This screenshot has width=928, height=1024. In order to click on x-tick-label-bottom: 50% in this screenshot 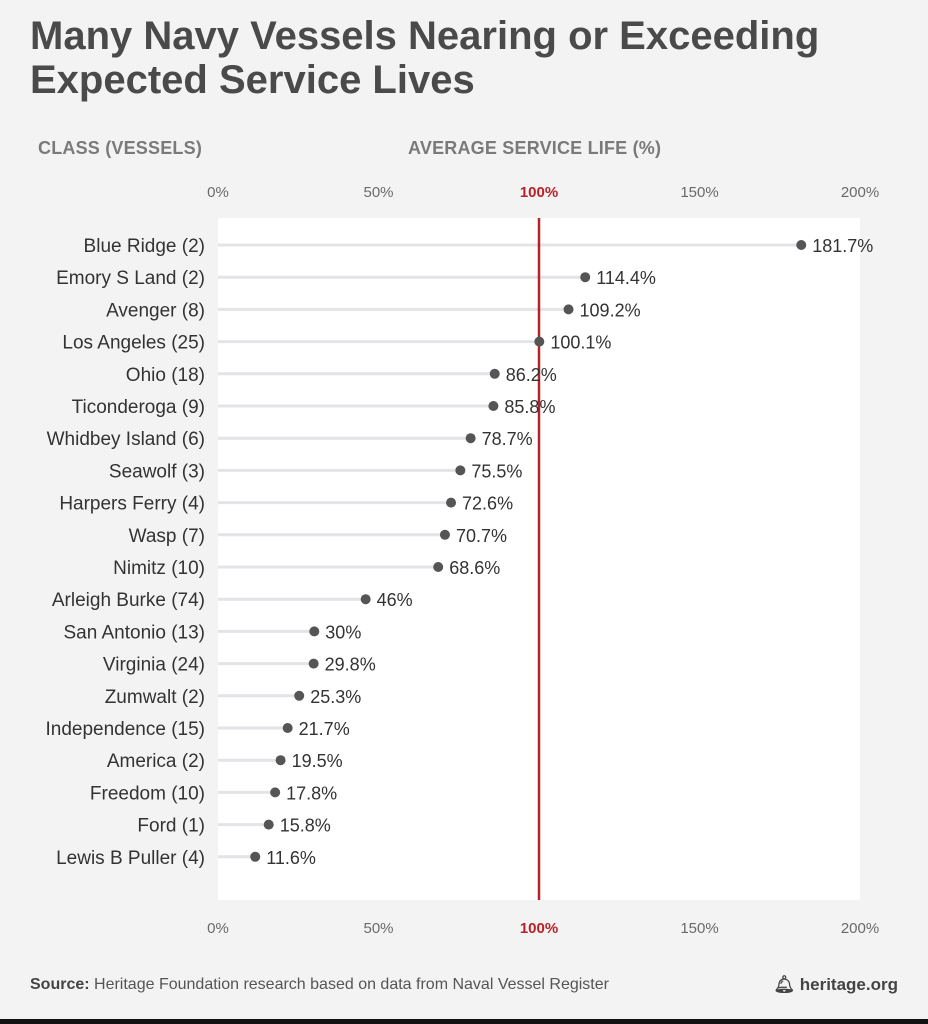, I will do `click(378, 928)`.